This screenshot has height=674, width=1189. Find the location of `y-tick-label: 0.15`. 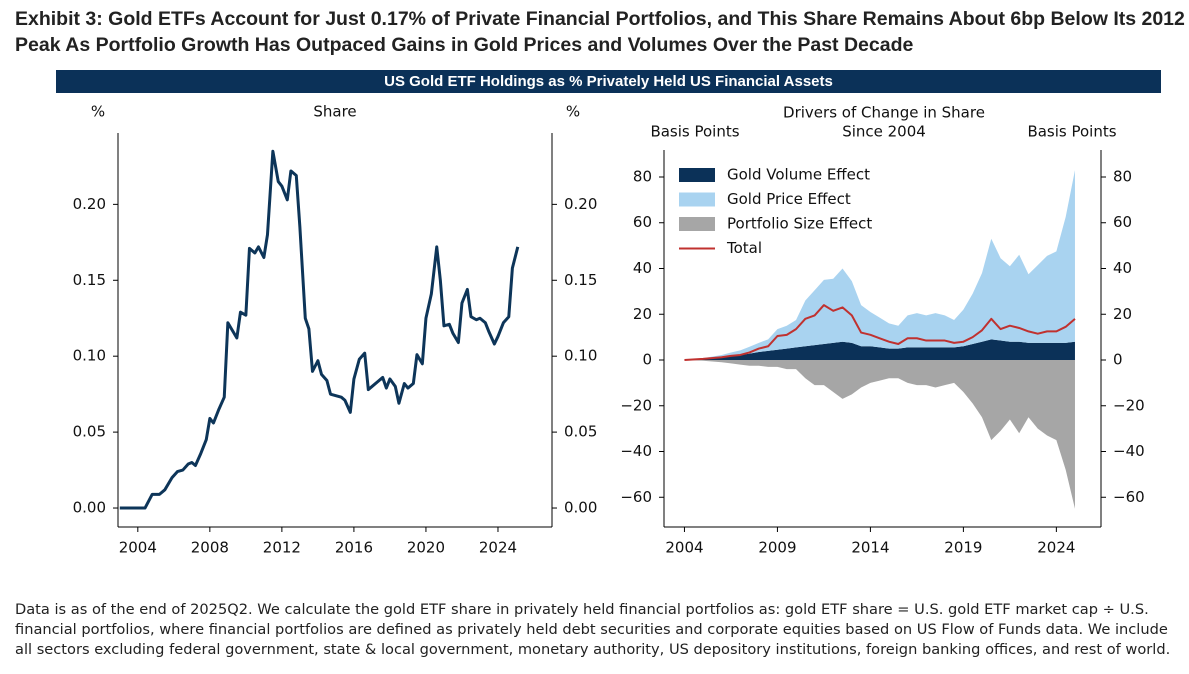

y-tick-label: 0.15 is located at coordinates (89, 280).